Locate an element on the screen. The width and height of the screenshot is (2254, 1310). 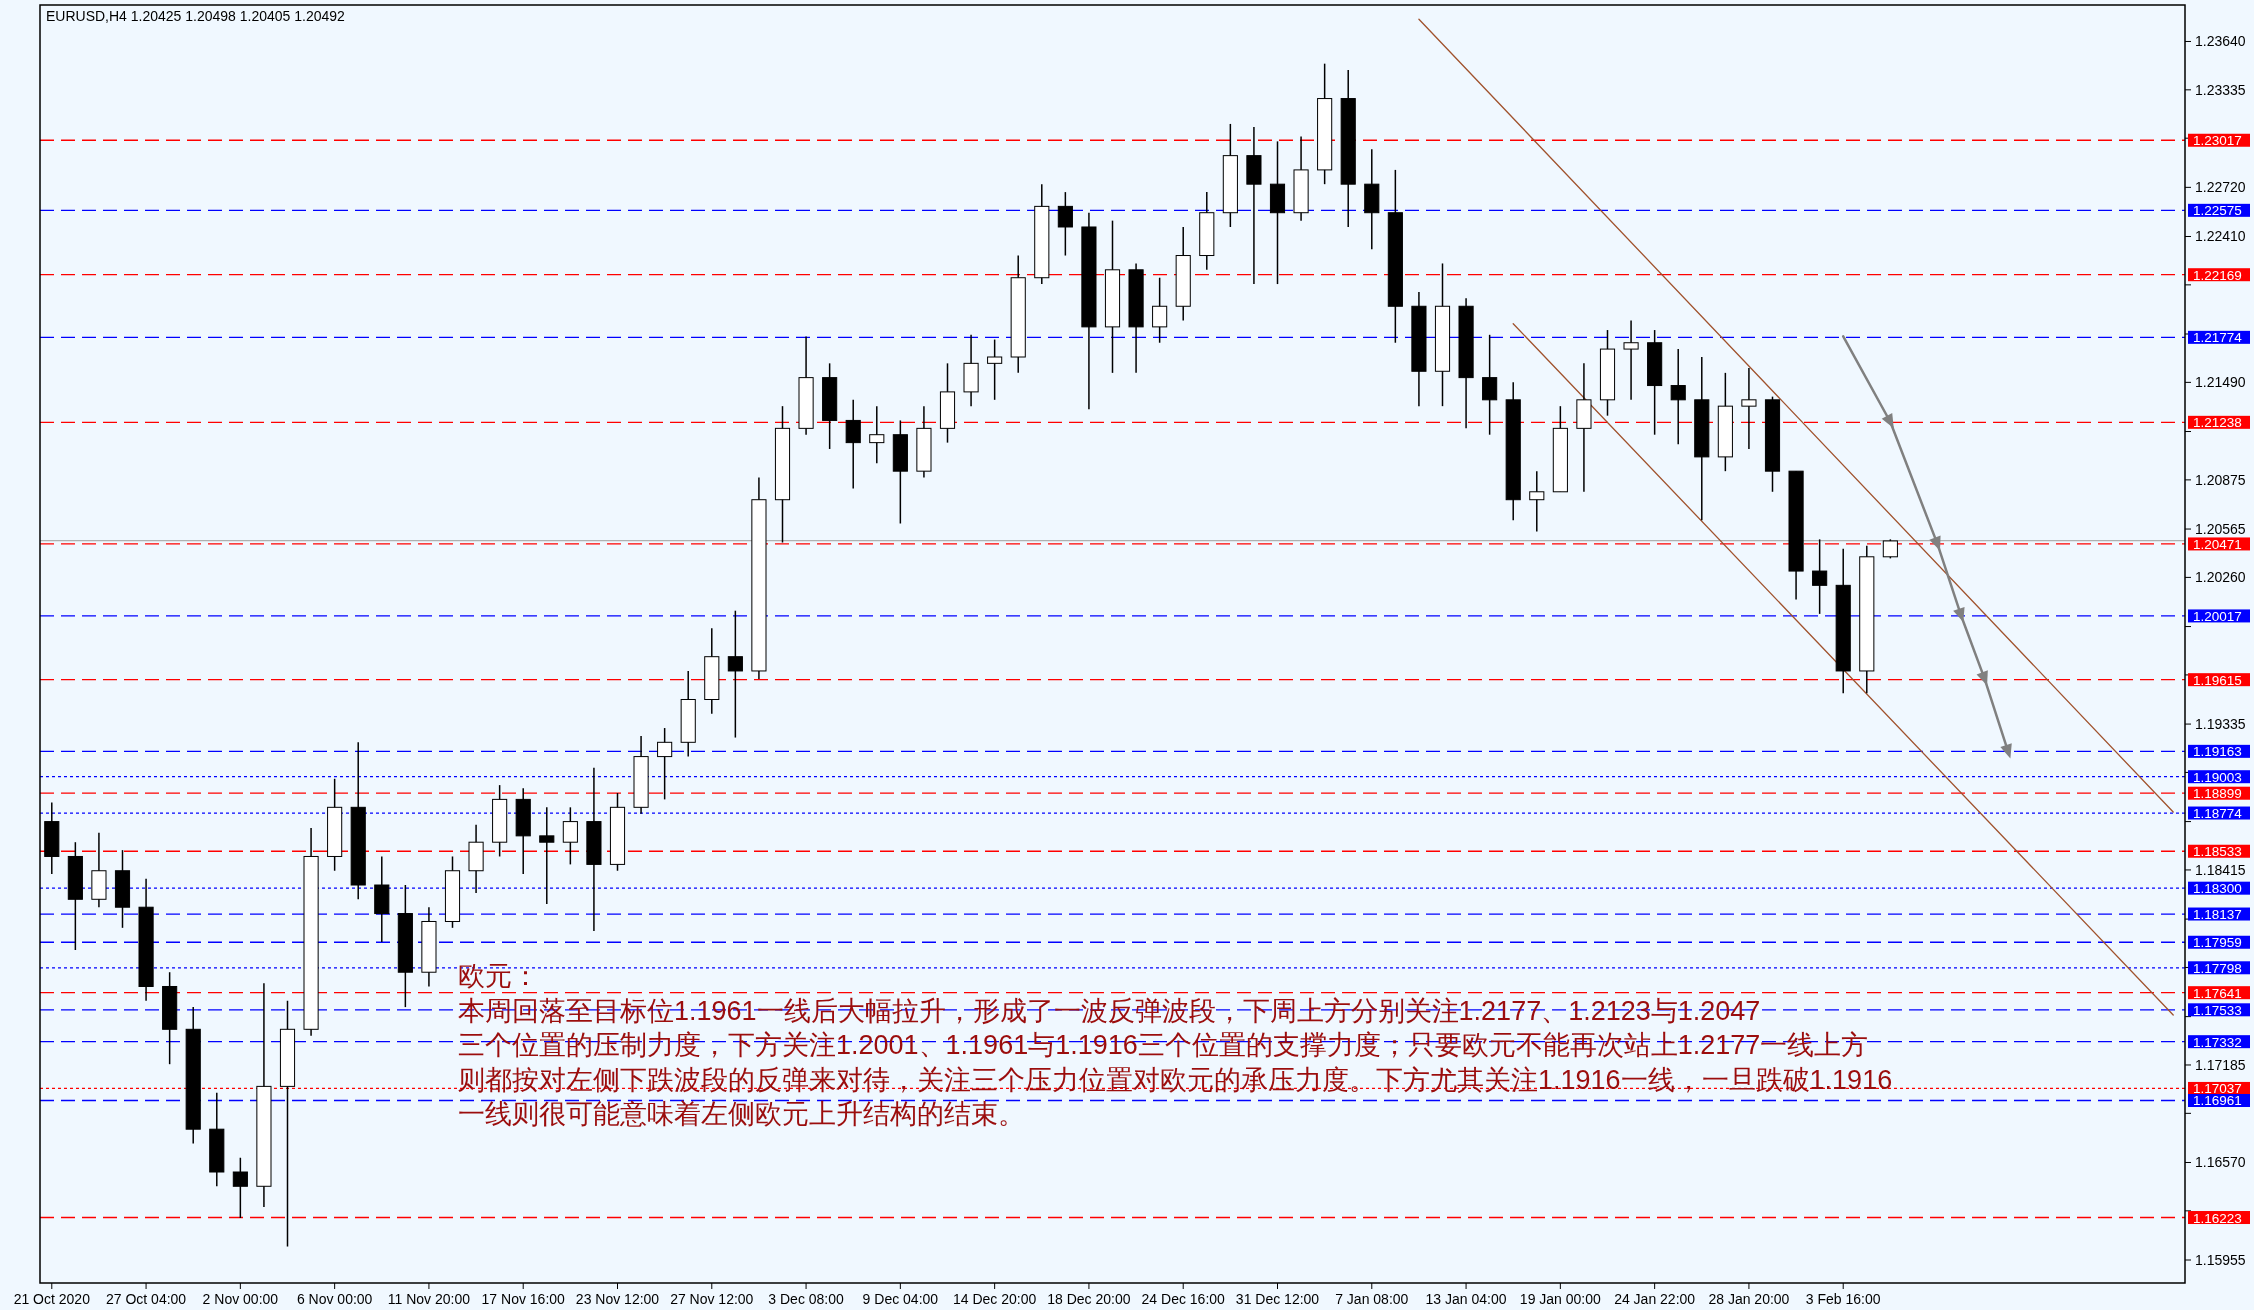
x-tick-label: 28 Jan 20:00 is located at coordinates (1749, 1299).